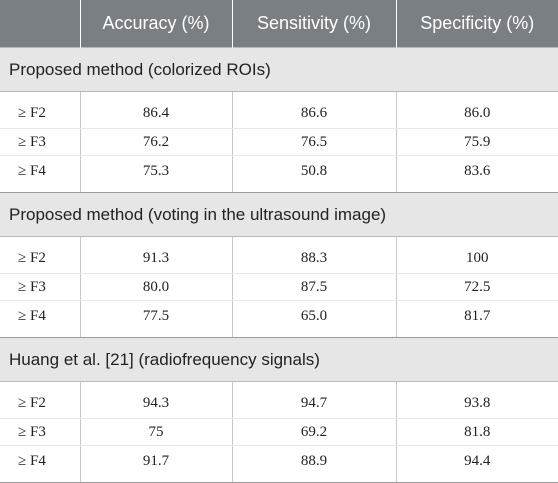 Image resolution: width=558 pixels, height=483 pixels. What do you see at coordinates (313, 110) in the screenshot?
I see `sensitivity-cell: 86.6` at bounding box center [313, 110].